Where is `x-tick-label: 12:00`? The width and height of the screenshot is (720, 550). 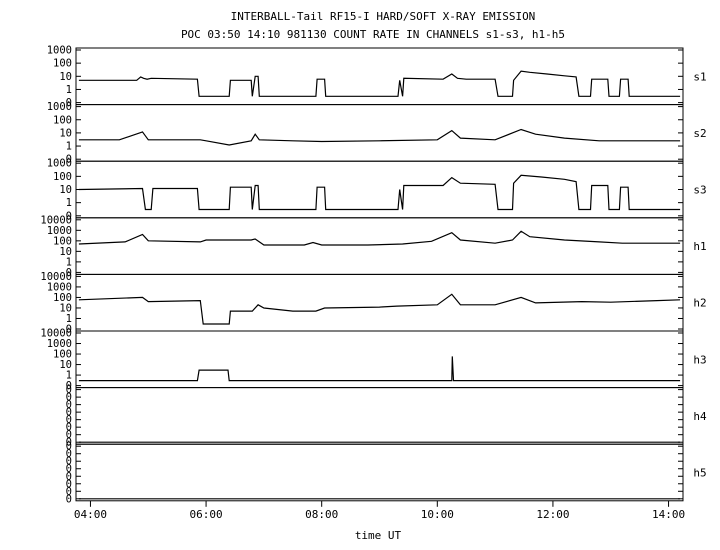
x-tick-label: 12:00 is located at coordinates (552, 514).